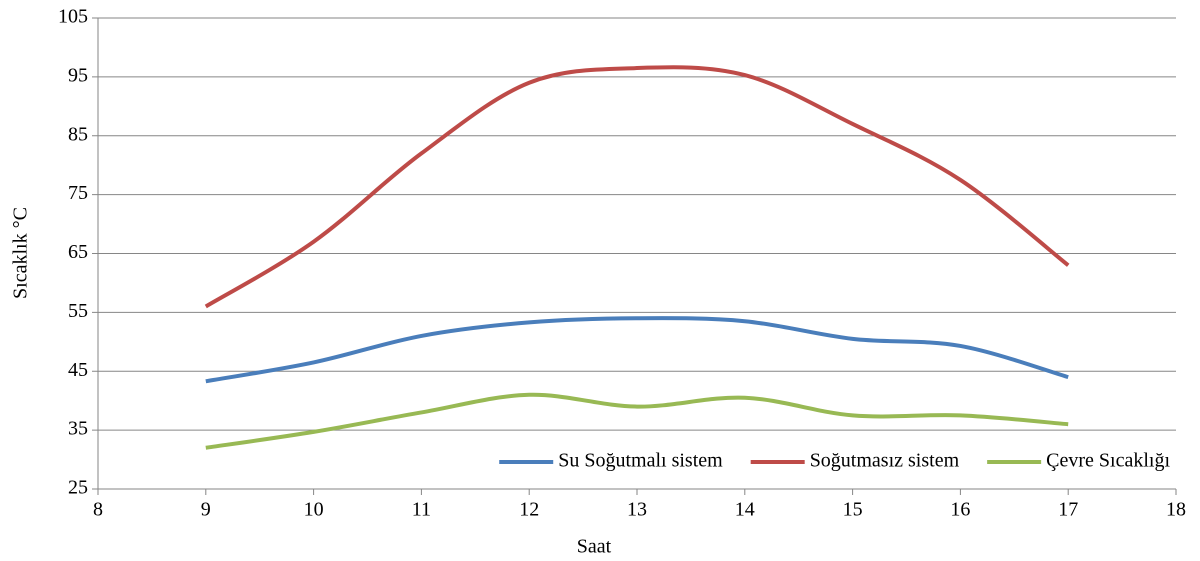  Describe the element at coordinates (745, 510) in the screenshot. I see `x-tick-label: 14` at that location.